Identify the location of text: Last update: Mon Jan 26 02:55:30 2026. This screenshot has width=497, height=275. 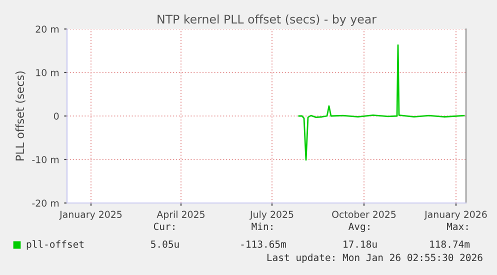
(374, 259).